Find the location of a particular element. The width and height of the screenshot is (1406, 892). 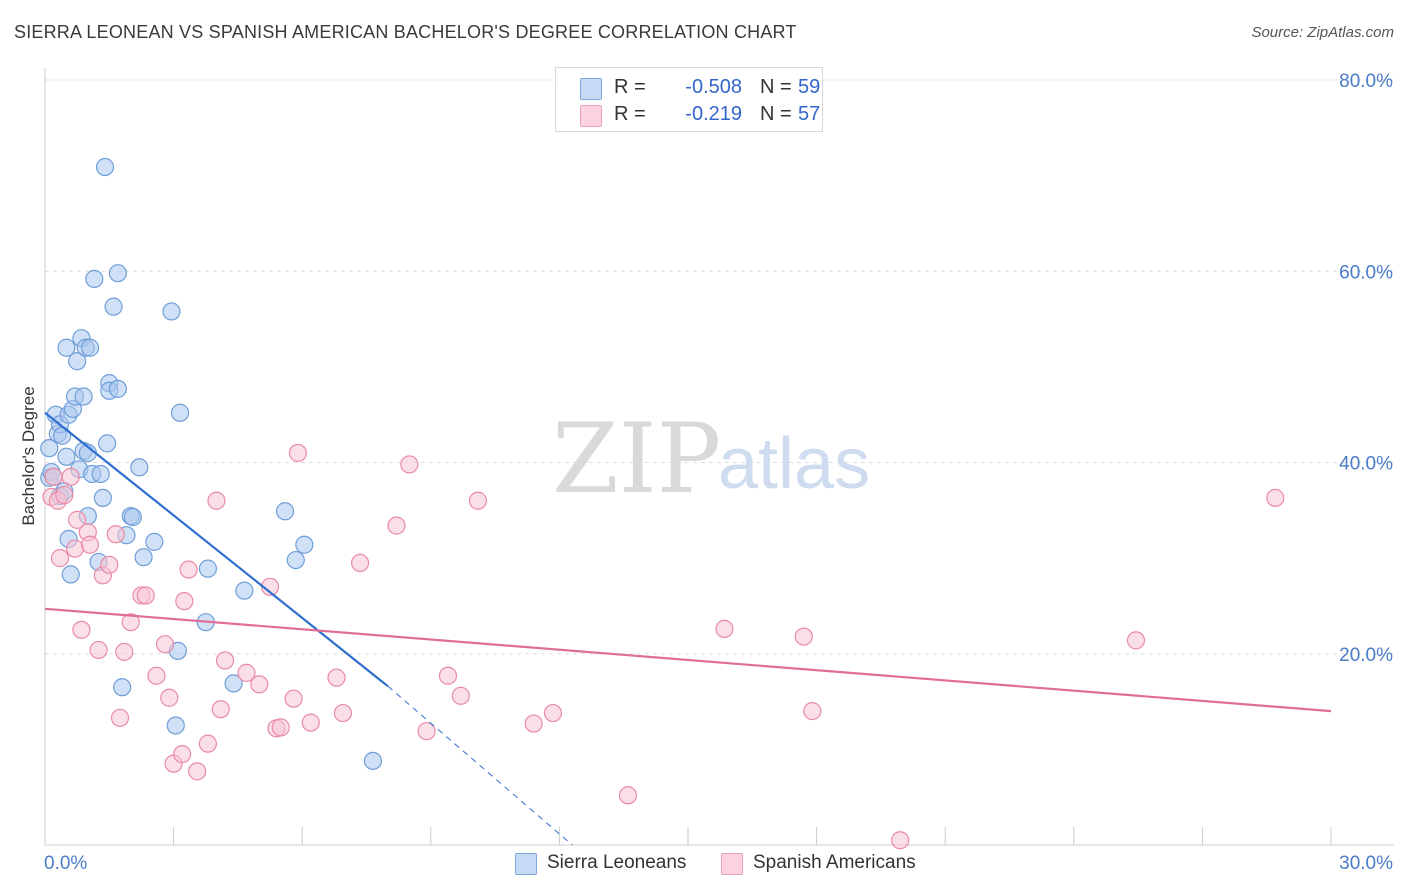

y-axis-label: Bachelor's Degree is located at coordinates (28, 455).